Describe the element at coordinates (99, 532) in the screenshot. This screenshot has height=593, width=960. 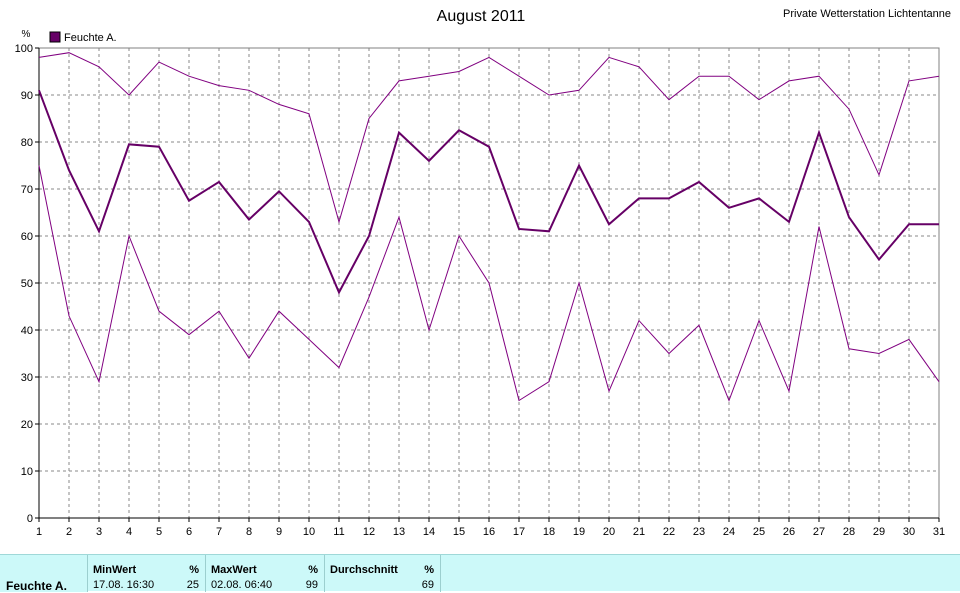
I see `x-tick-label: 3` at that location.